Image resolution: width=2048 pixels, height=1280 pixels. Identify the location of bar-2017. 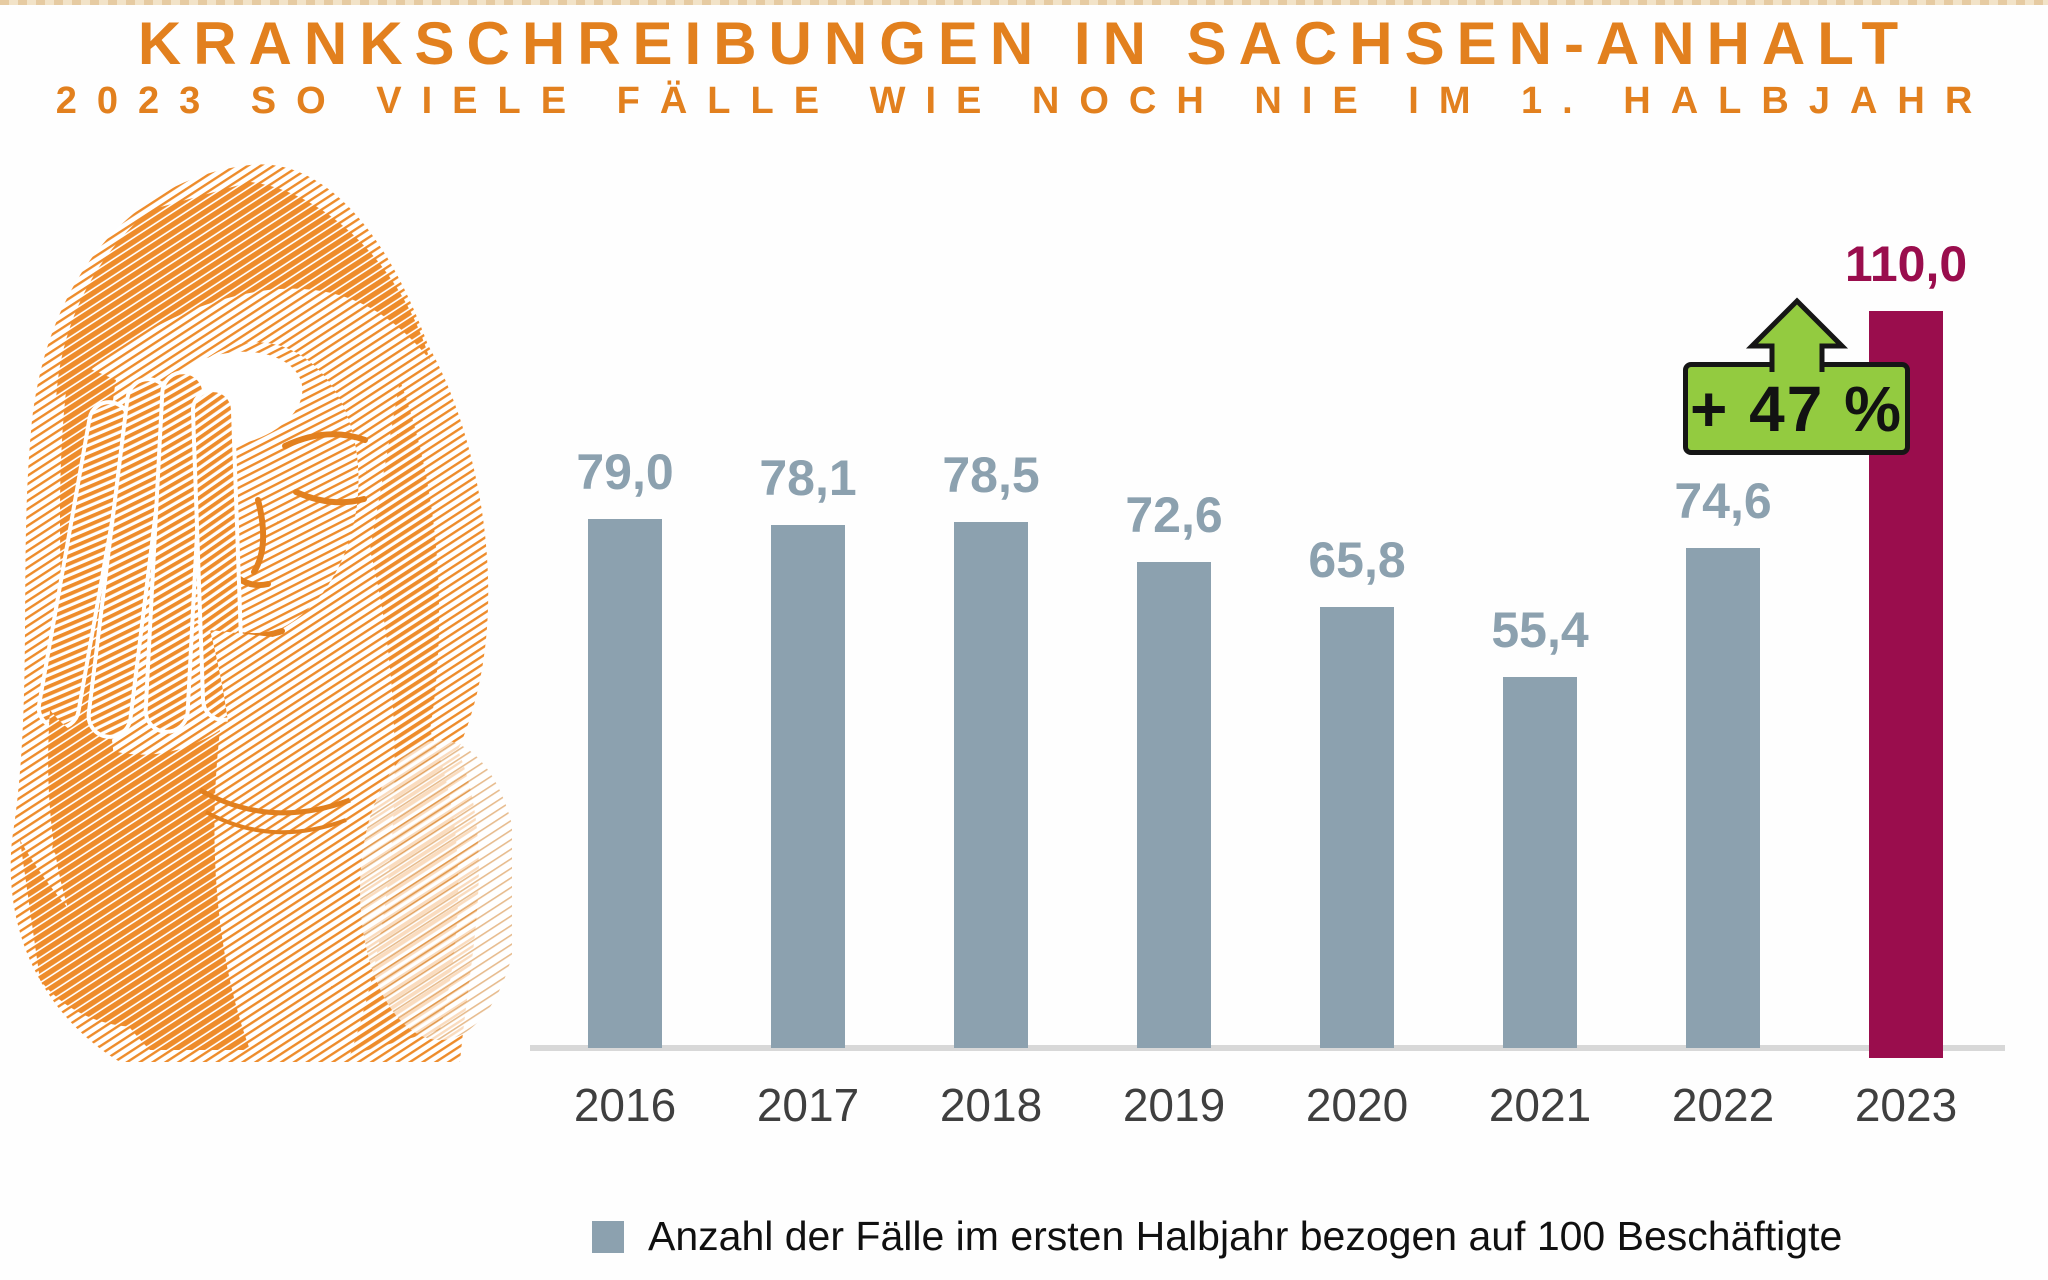
(808, 786).